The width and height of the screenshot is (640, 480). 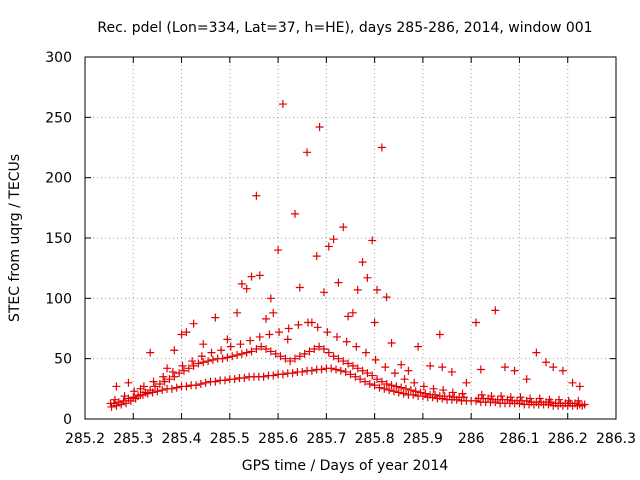 What do you see at coordinates (58, 179) in the screenshot?
I see `y-tick-label: 200` at bounding box center [58, 179].